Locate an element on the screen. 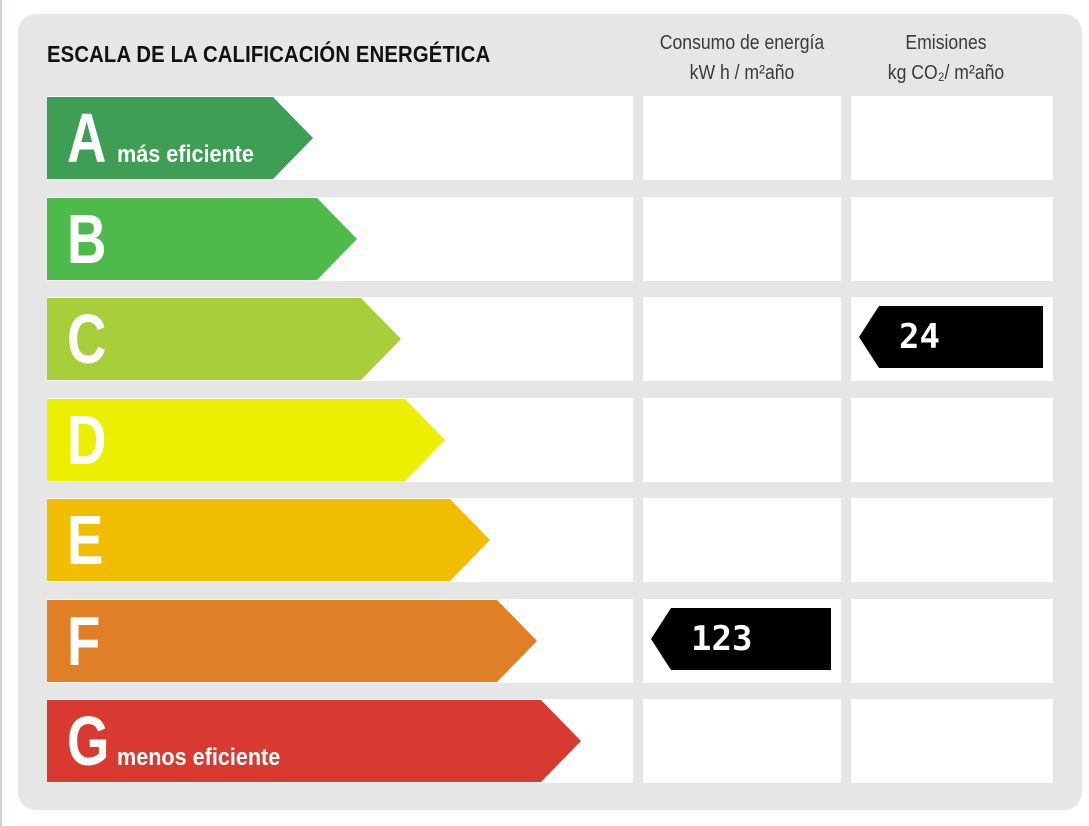 Image resolution: width=1089 pixels, height=826 pixels. class-bar-b: B is located at coordinates (202, 239).